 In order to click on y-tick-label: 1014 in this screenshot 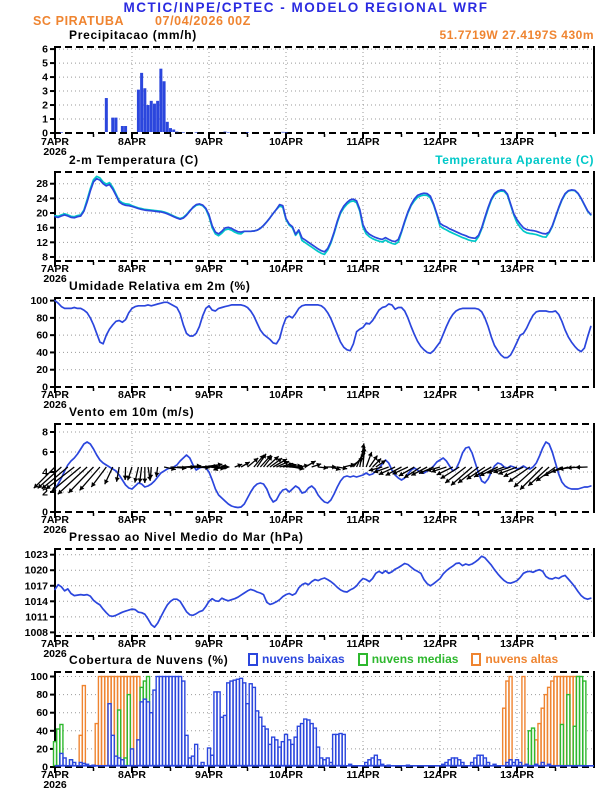, I will do `click(37, 602)`.